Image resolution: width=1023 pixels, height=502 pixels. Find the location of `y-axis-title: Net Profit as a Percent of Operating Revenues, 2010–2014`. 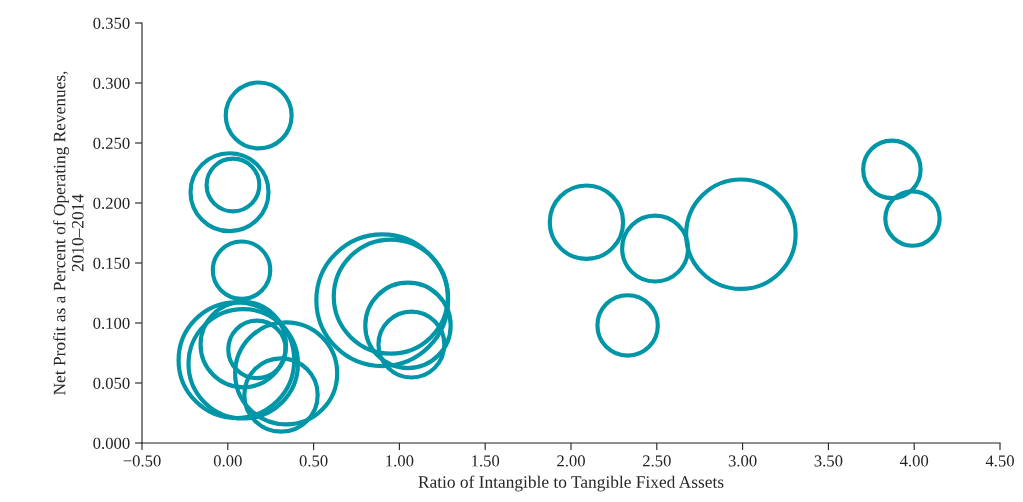

y-axis-title: Net Profit as a Percent of Operating Revenues, 2010–2014 is located at coordinates (68, 233).